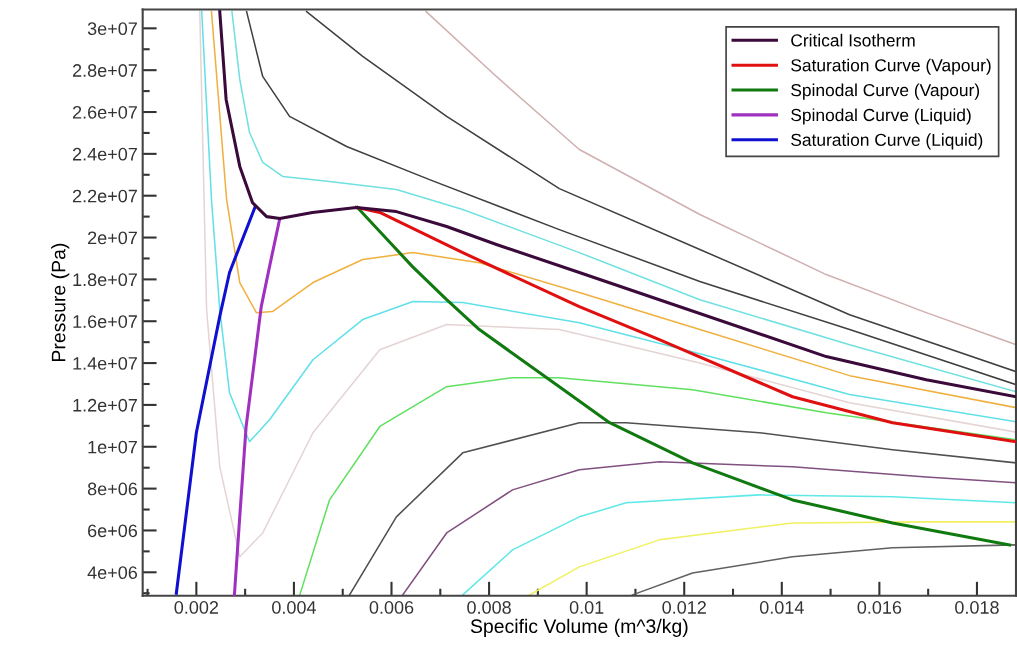 Image resolution: width=1017 pixels, height=655 pixels. What do you see at coordinates (104, 112) in the screenshot?
I see `y-tick-label: 2.6e+07` at bounding box center [104, 112].